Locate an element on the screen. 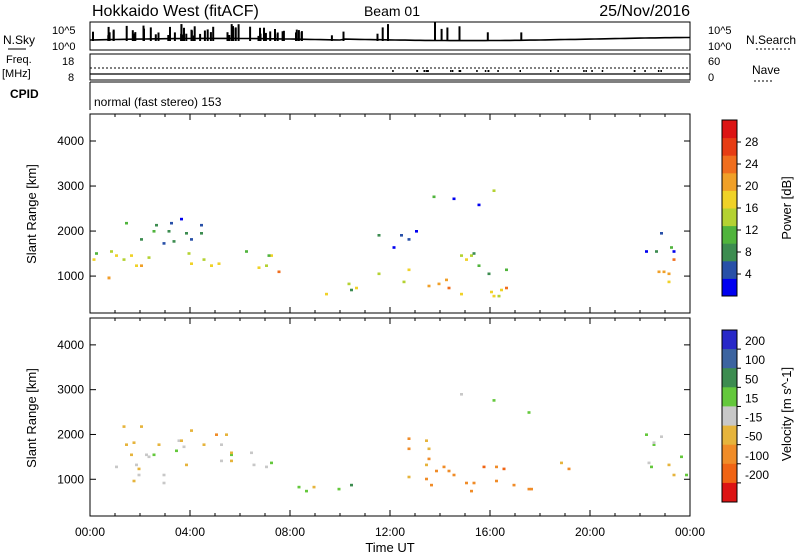  beam-label: Beam 01 is located at coordinates (392, 11).